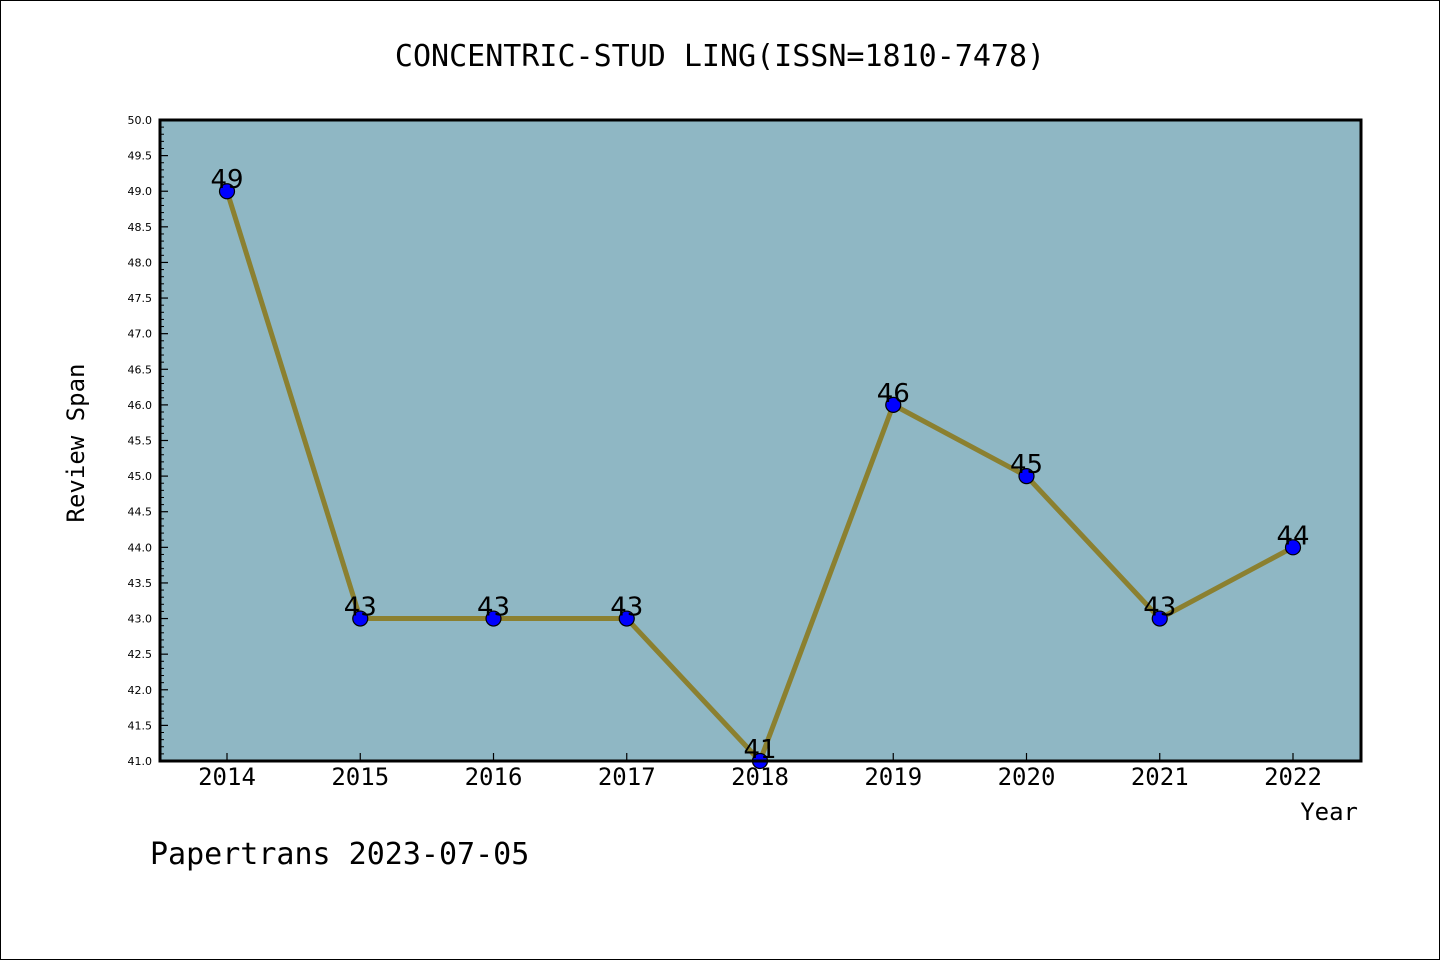 This screenshot has width=1440, height=960. Describe the element at coordinates (627, 777) in the screenshot. I see `x-tick-label: 2017` at that location.